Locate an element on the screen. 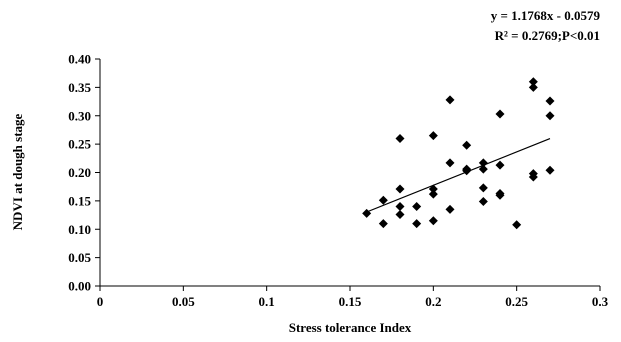 This screenshot has width=621, height=342. x-axis-title: Stress tolerance Index is located at coordinates (350, 327).